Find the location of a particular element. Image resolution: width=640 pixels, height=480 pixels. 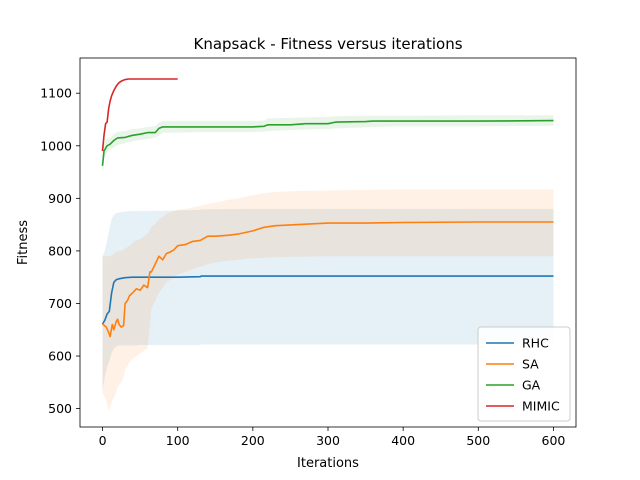

x-tick-label: 500 is located at coordinates (478, 440).